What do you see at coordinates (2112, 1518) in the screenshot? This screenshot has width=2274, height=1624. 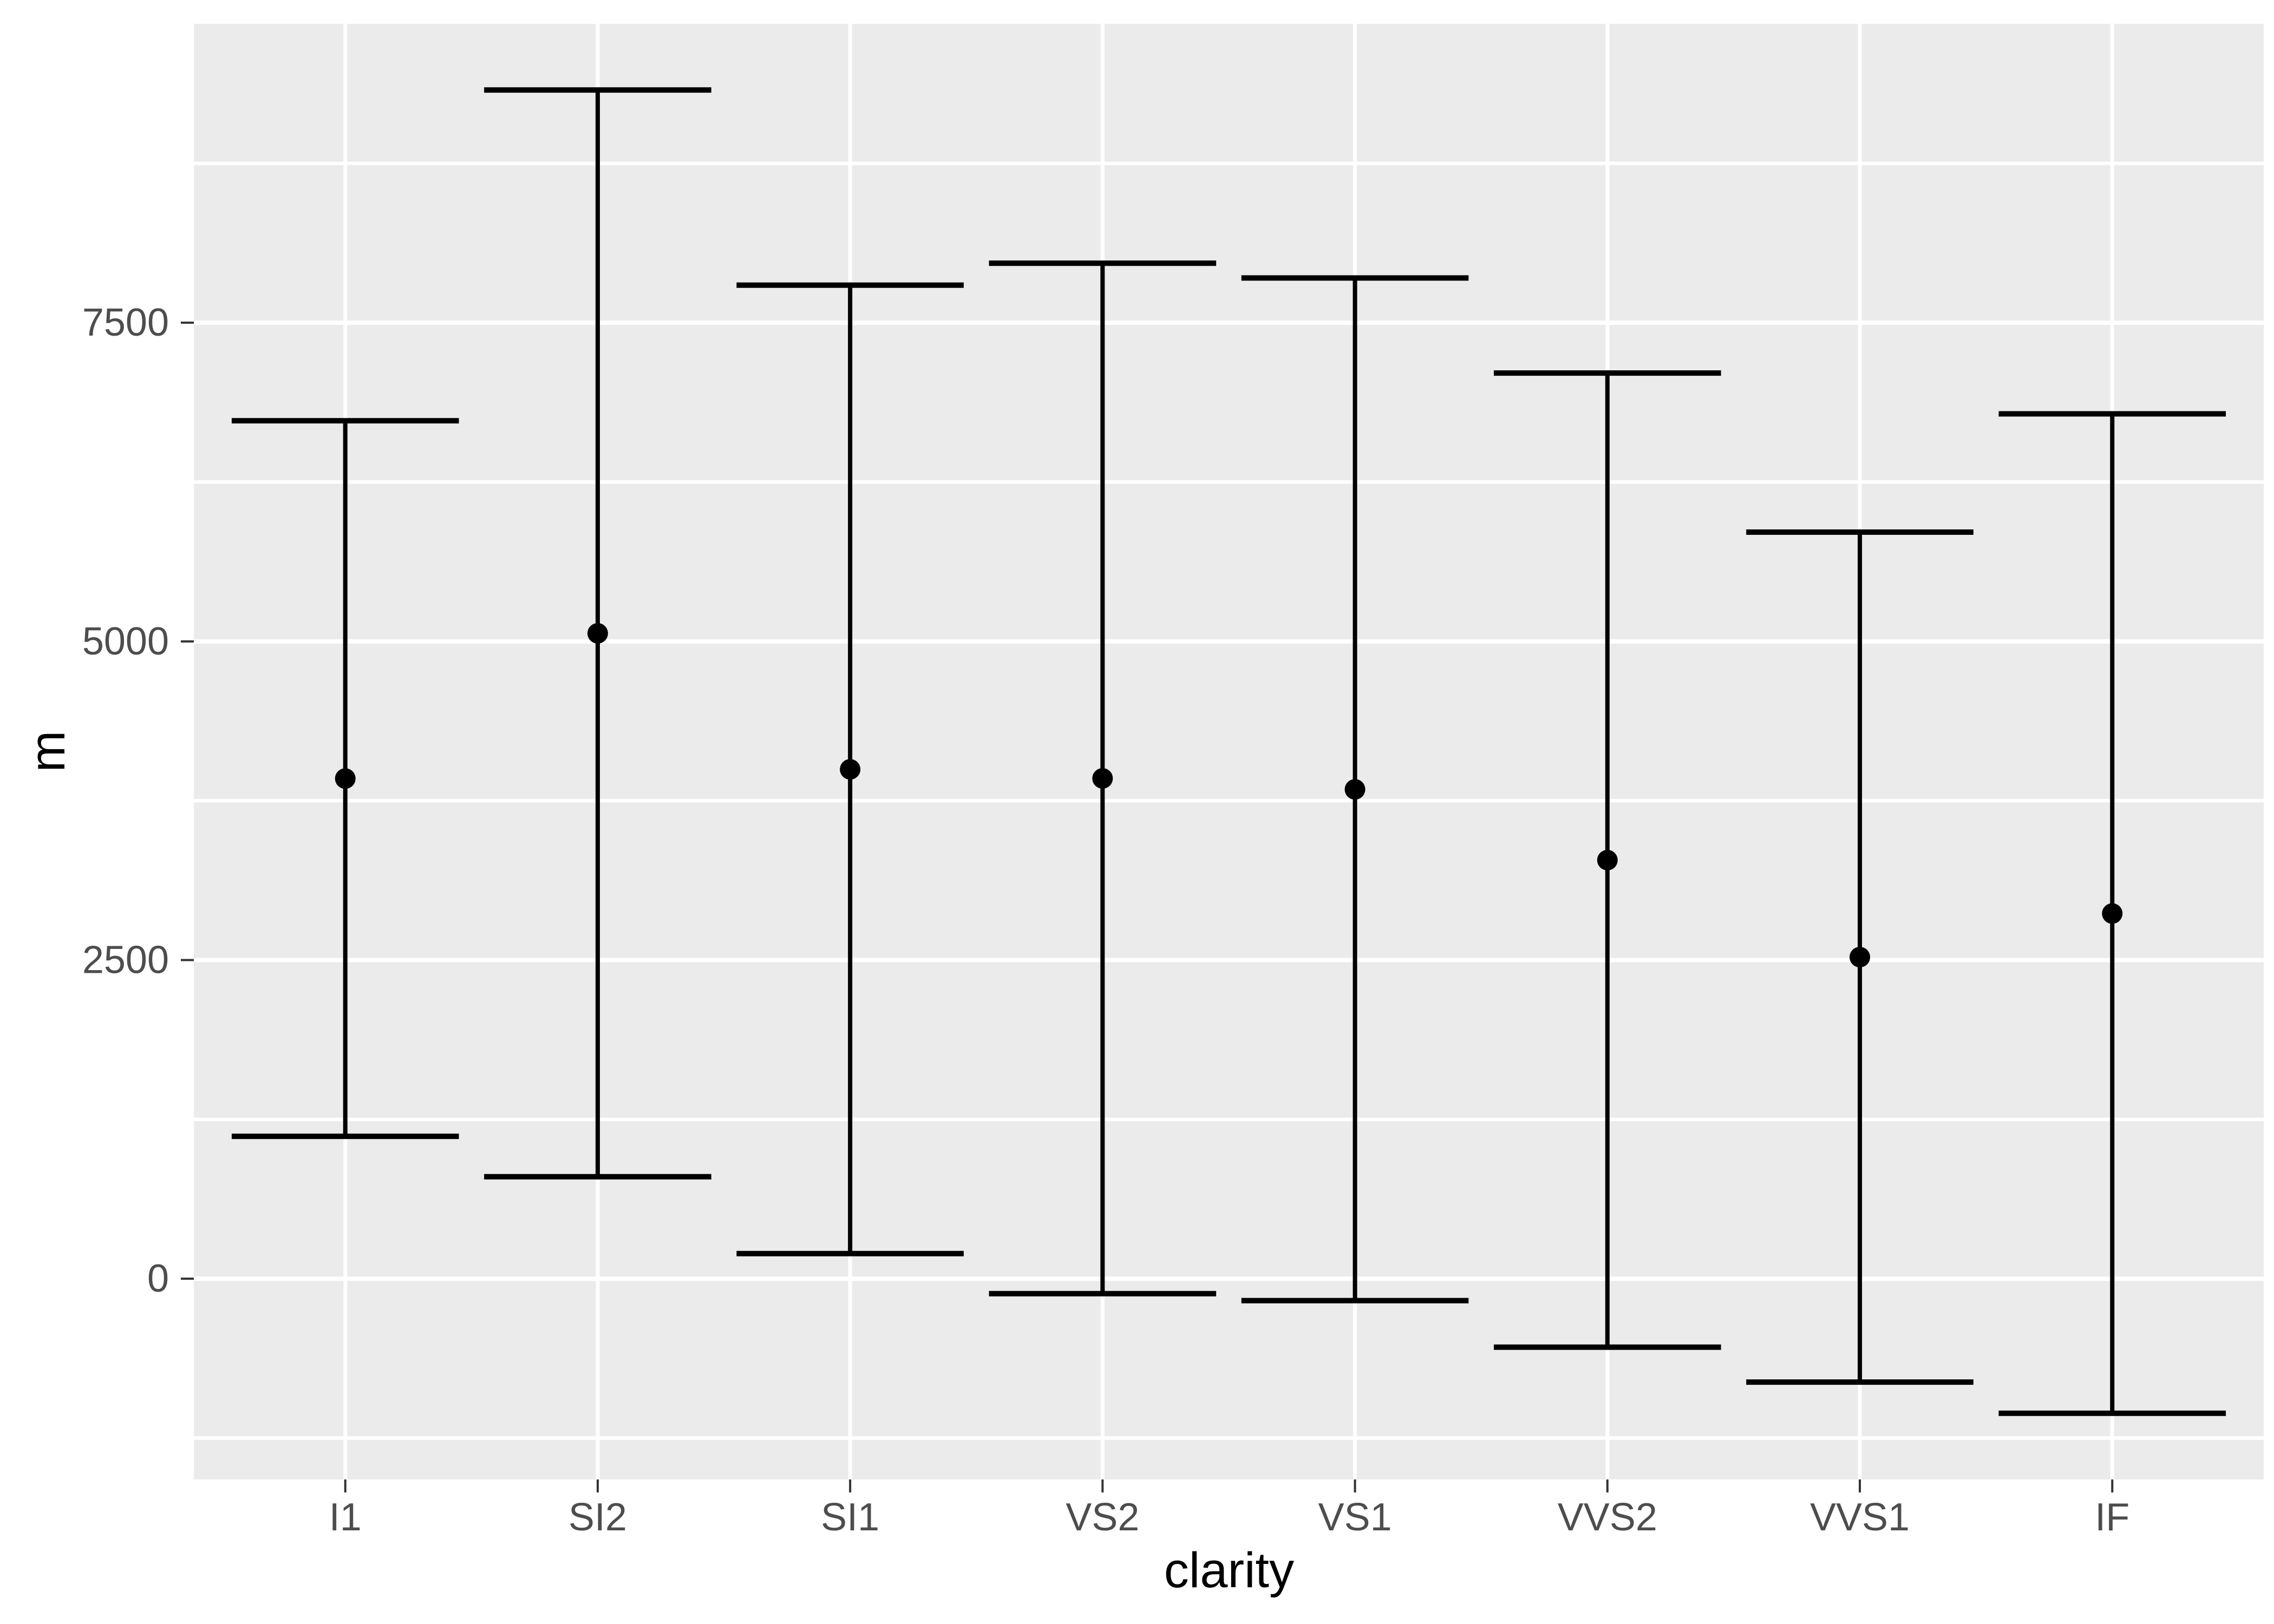 I see `x-tick-label-if: IF` at bounding box center [2112, 1518].